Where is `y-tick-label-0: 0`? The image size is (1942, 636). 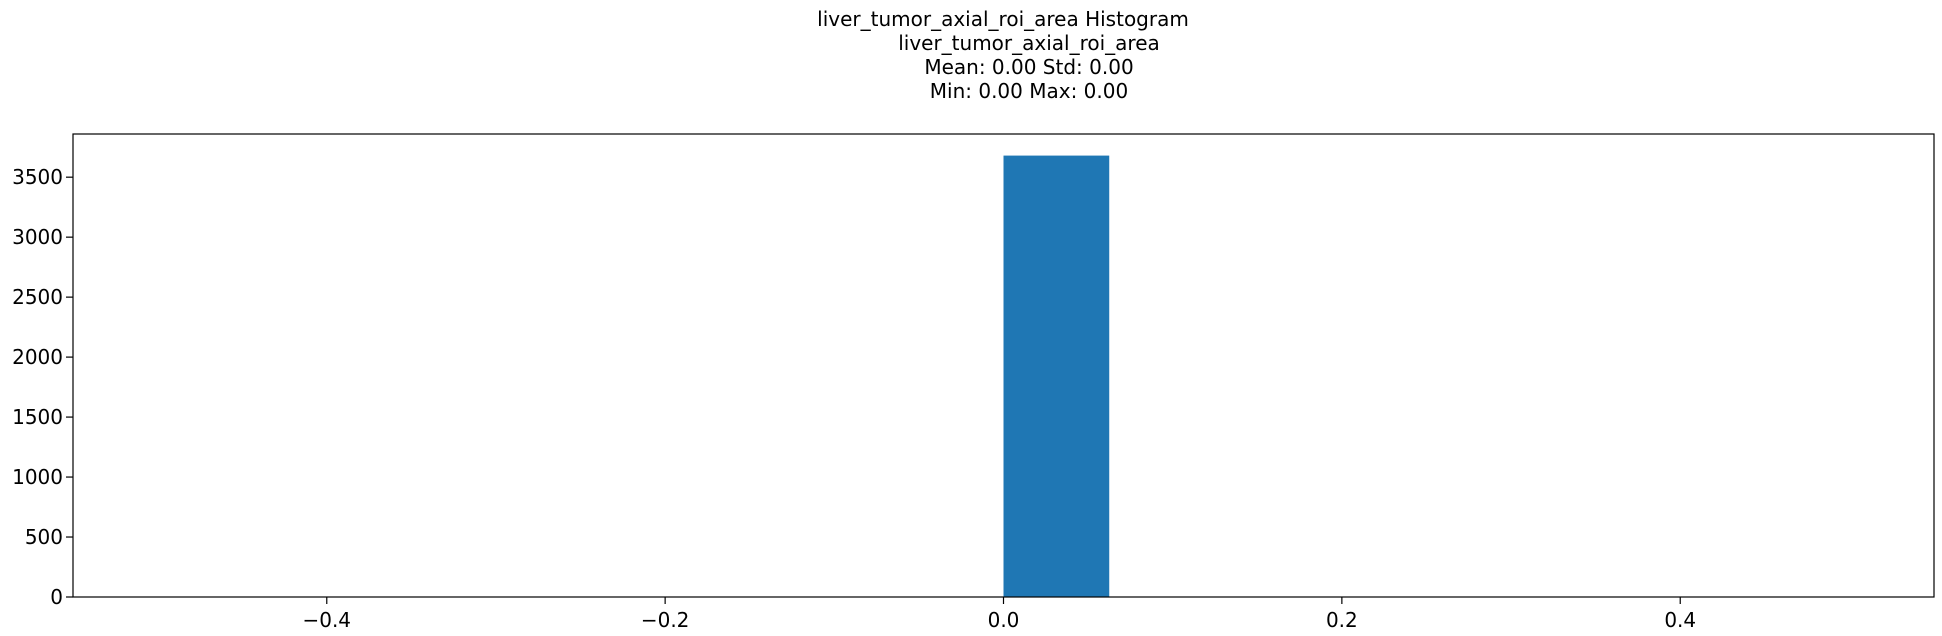
y-tick-label-0: 0 is located at coordinates (56, 597).